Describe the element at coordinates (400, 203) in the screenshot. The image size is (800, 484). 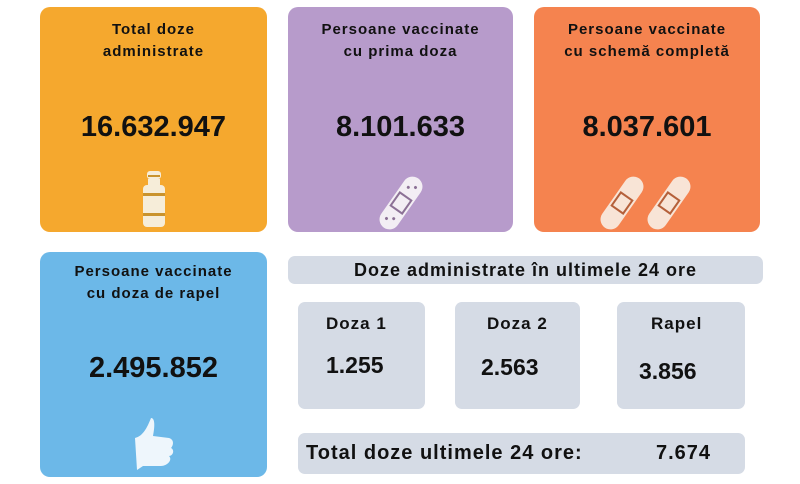
I see `bandage-icon` at that location.